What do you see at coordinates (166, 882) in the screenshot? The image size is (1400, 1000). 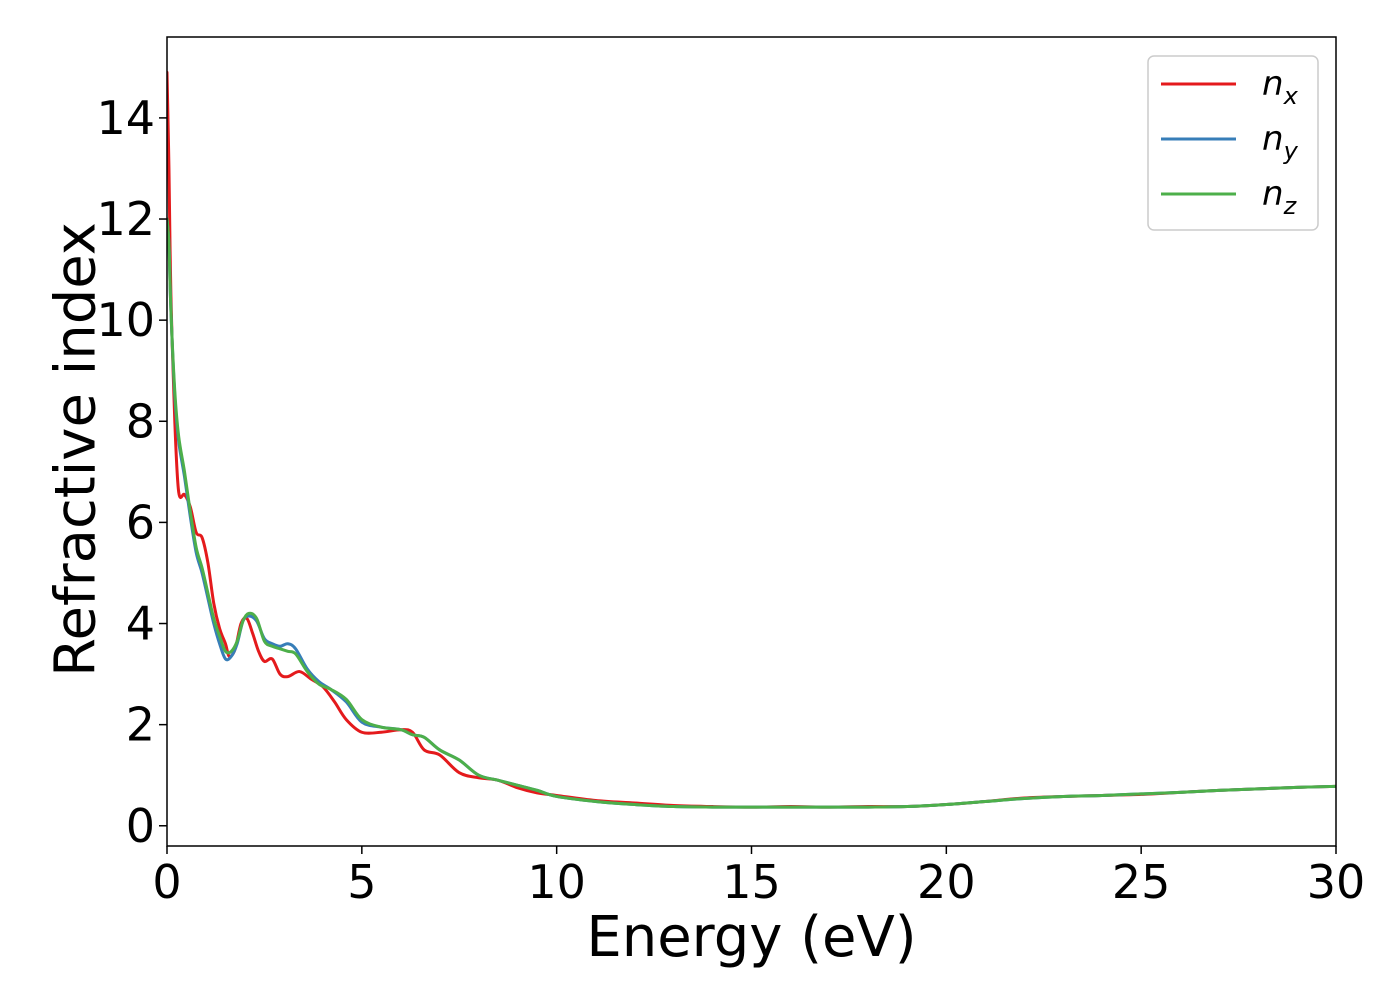 I see `x-tick-label: 0` at bounding box center [166, 882].